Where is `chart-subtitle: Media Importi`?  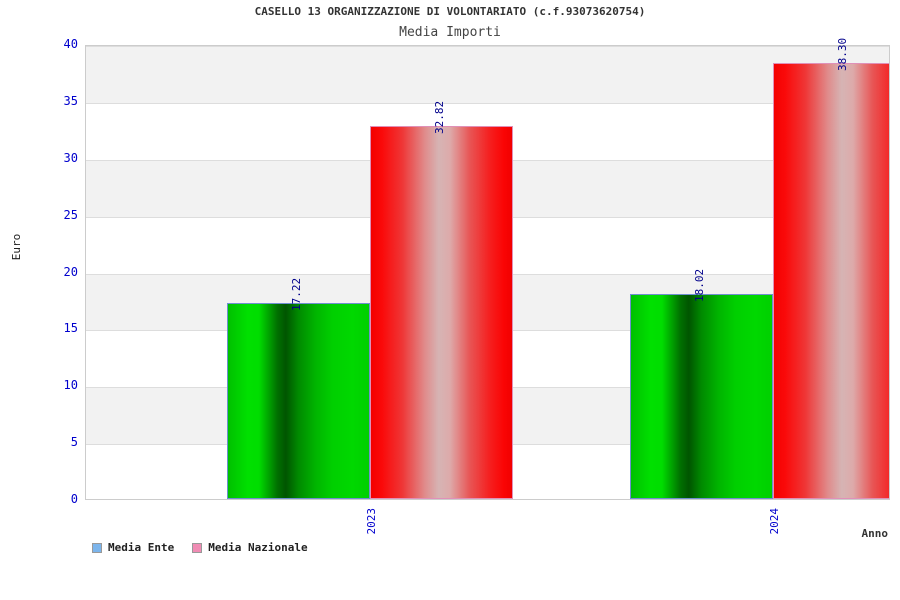
chart-subtitle: Media Importi is located at coordinates (450, 32).